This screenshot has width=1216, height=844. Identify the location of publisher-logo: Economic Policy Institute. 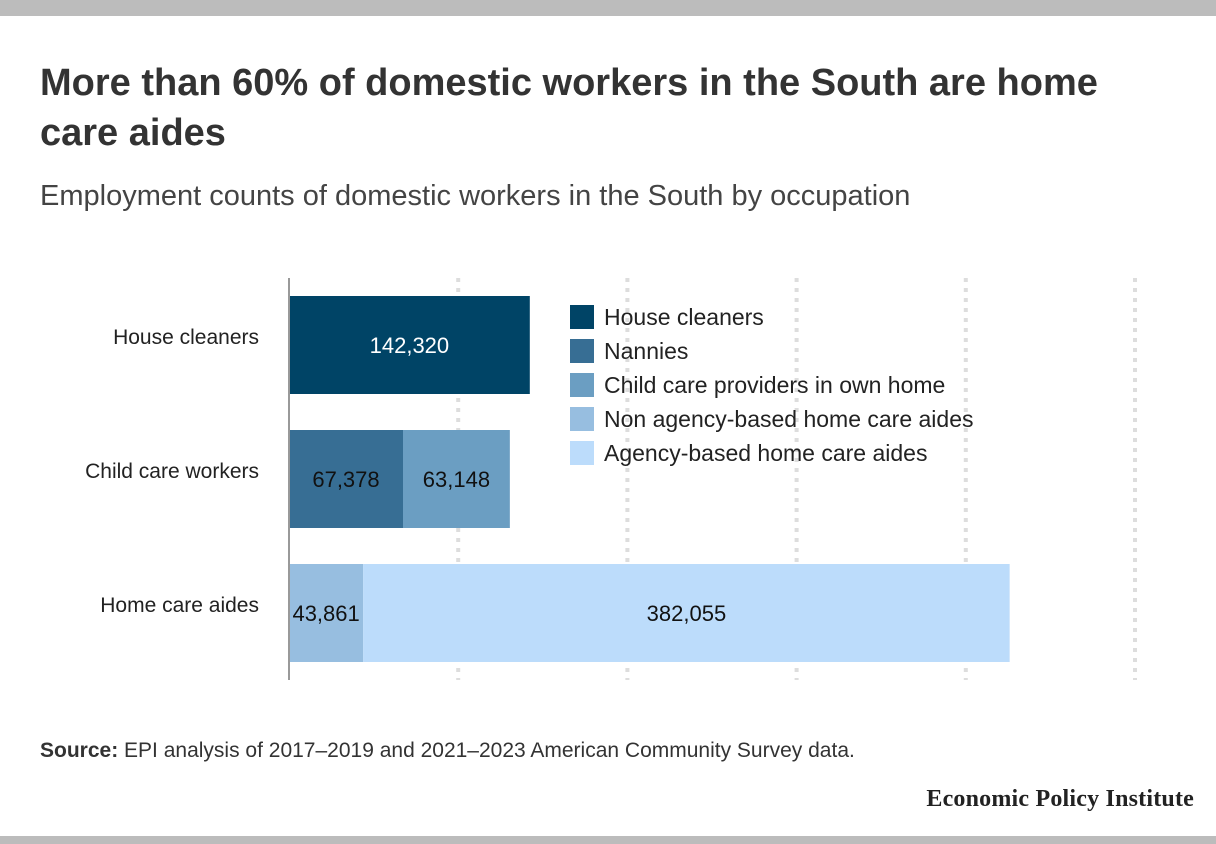
(1060, 799).